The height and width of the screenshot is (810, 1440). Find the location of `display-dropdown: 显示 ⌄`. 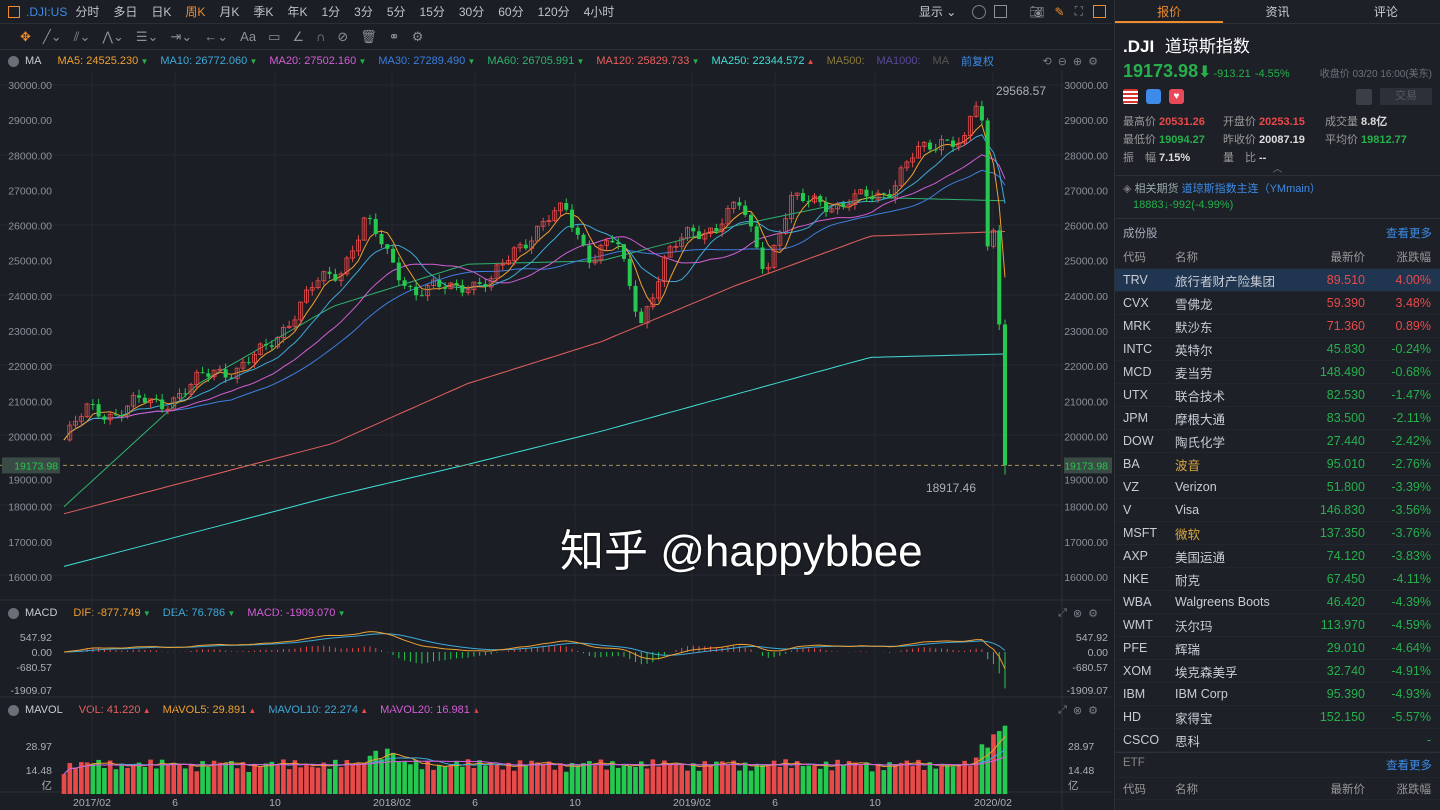

display-dropdown: 显示 ⌄ is located at coordinates (937, 12).